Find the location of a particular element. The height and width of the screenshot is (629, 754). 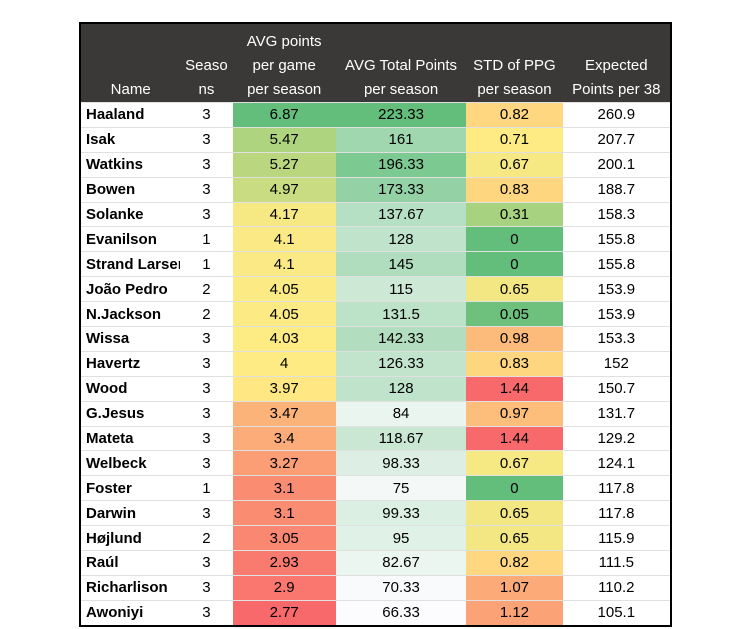

cell-expected: 207.7 is located at coordinates (616, 139).